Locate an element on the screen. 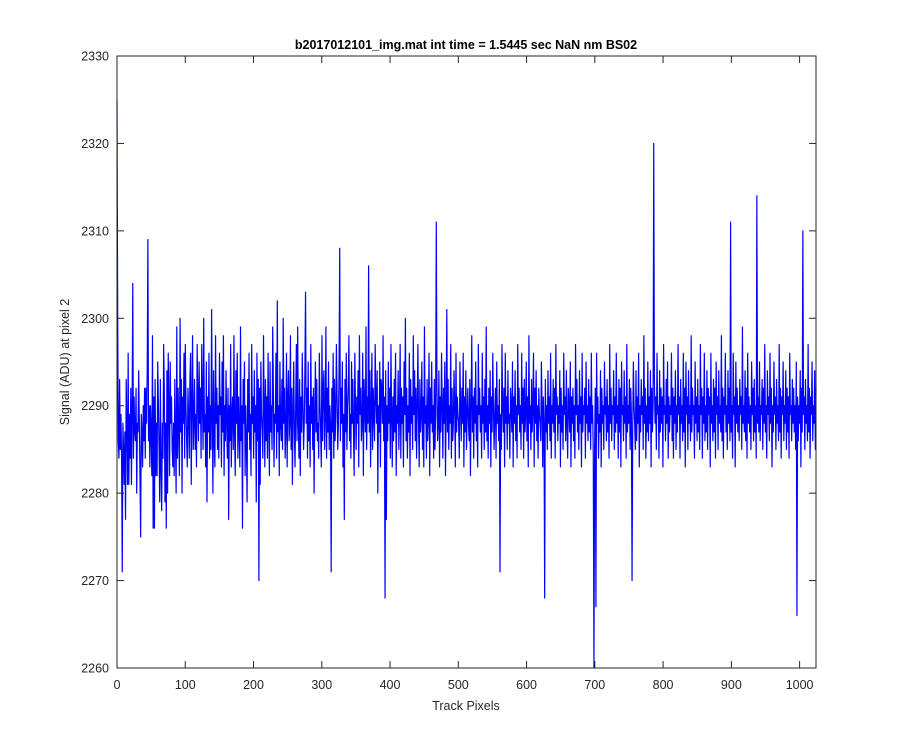 The height and width of the screenshot is (750, 900). x-tick-label: 500 is located at coordinates (458, 685).